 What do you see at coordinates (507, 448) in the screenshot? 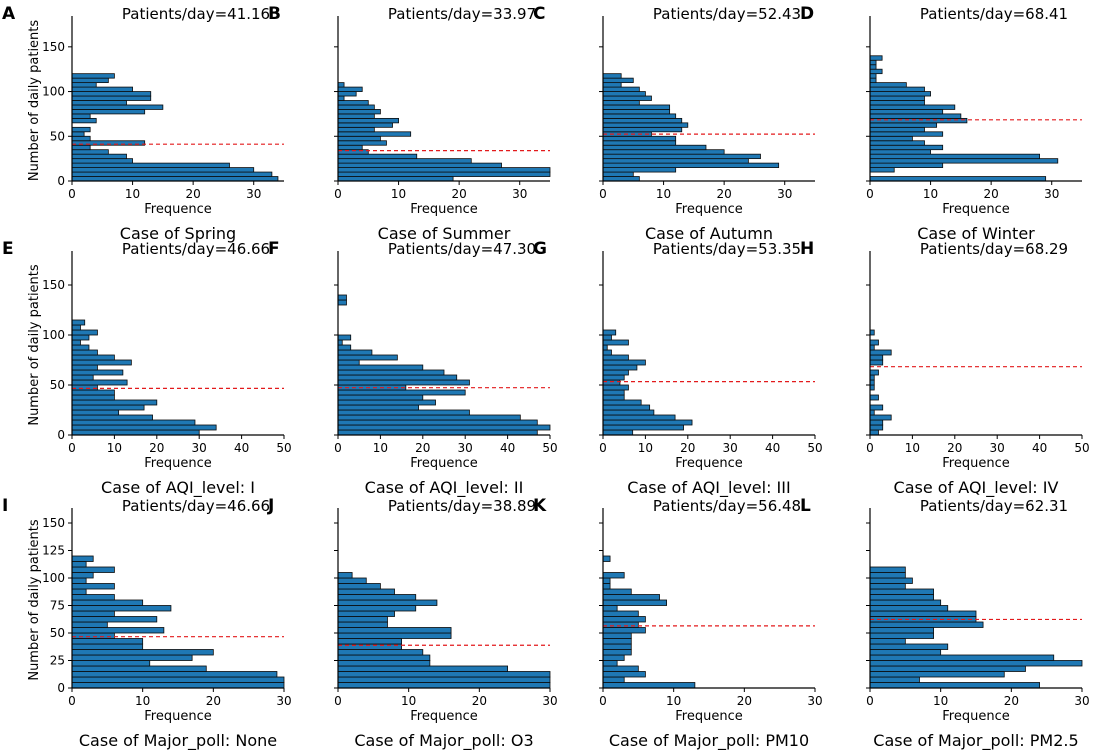
I see `x-tick-label: 40` at bounding box center [507, 448].